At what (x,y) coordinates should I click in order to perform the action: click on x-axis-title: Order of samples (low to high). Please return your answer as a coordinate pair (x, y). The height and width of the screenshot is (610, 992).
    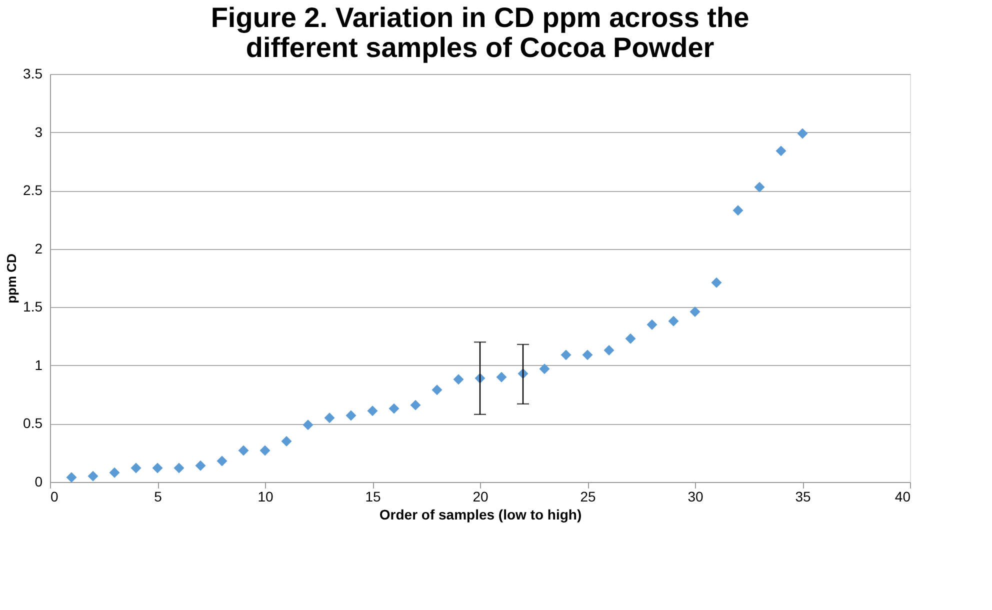
    Looking at the image, I should click on (480, 514).